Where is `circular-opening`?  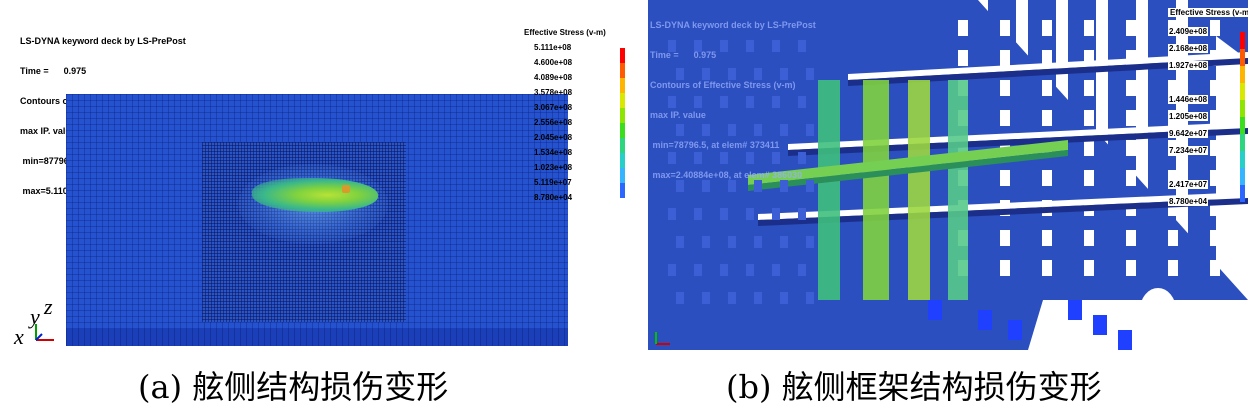 circular-opening is located at coordinates (1158, 310).